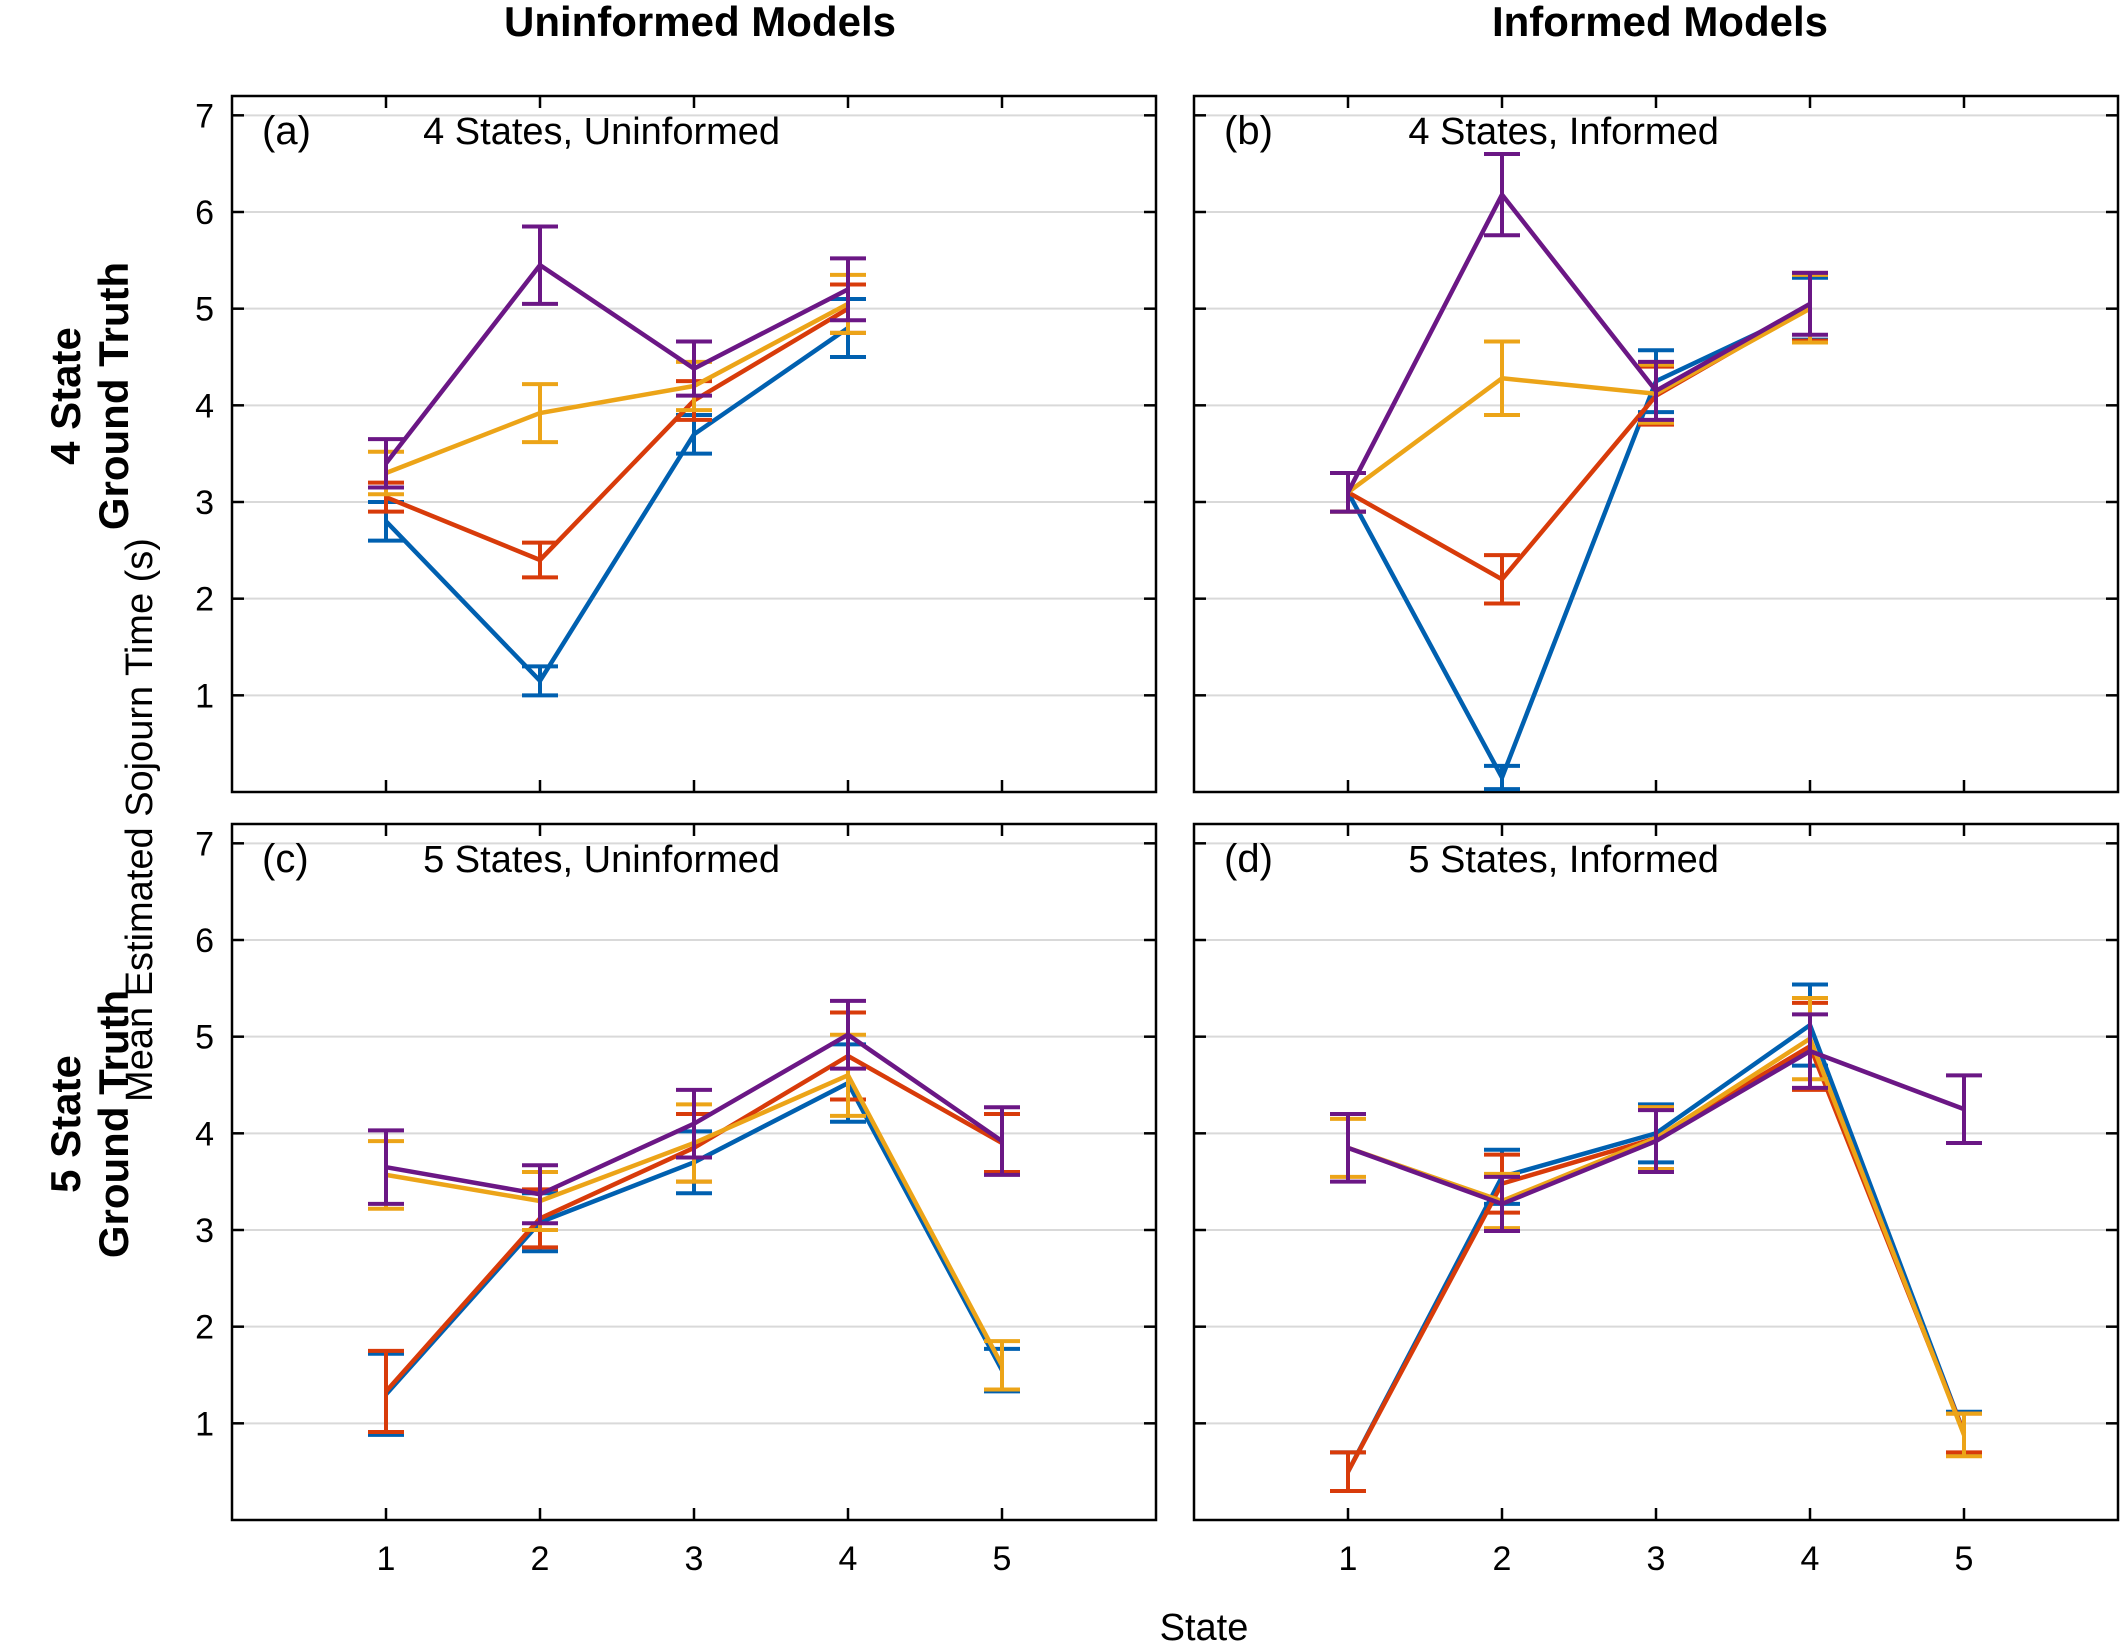  I want to click on row-title-4state-line2: Ground Truth, so click(113, 396).